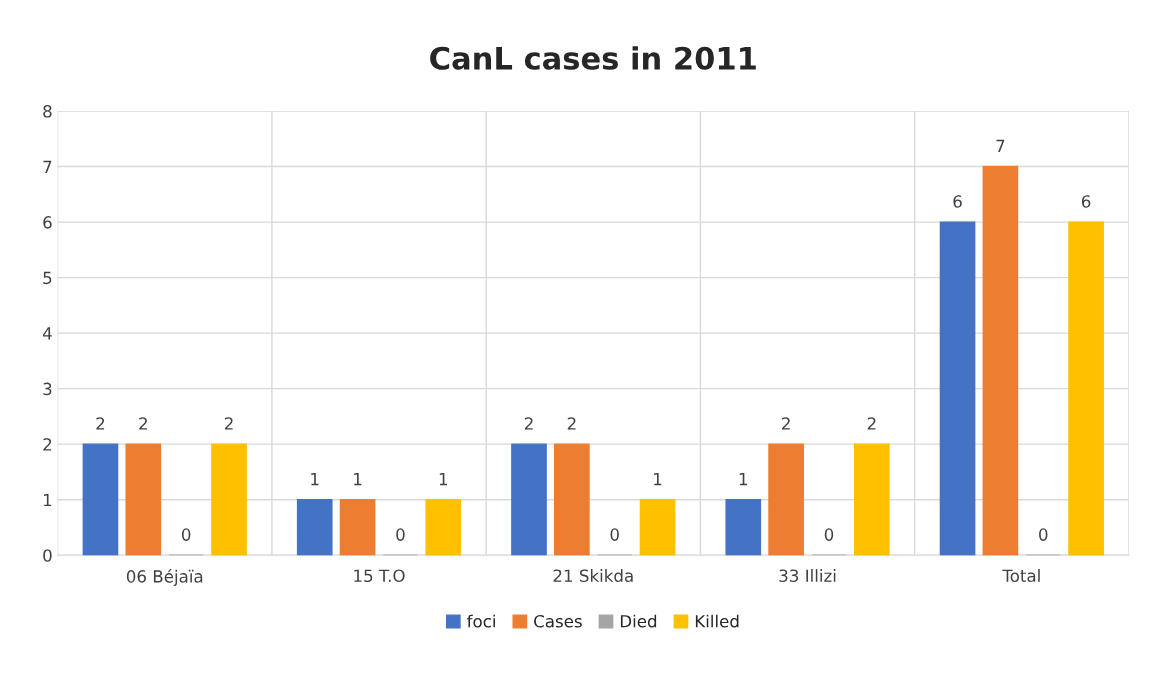 Image resolution: width=1152 pixels, height=673 pixels. What do you see at coordinates (1000, 145) in the screenshot?
I see `data-label: 7` at bounding box center [1000, 145].